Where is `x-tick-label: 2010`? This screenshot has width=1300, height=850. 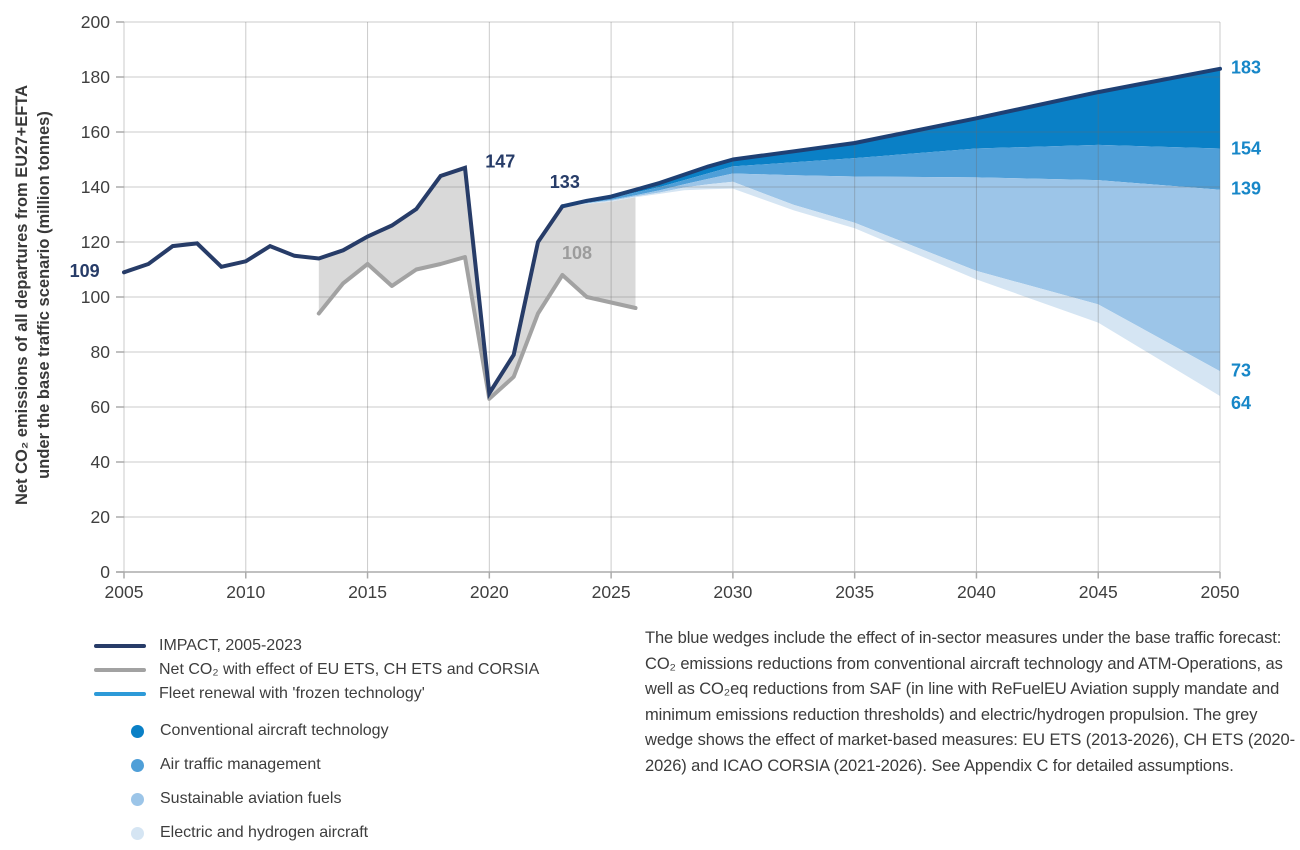 x-tick-label: 2010 is located at coordinates (245, 592).